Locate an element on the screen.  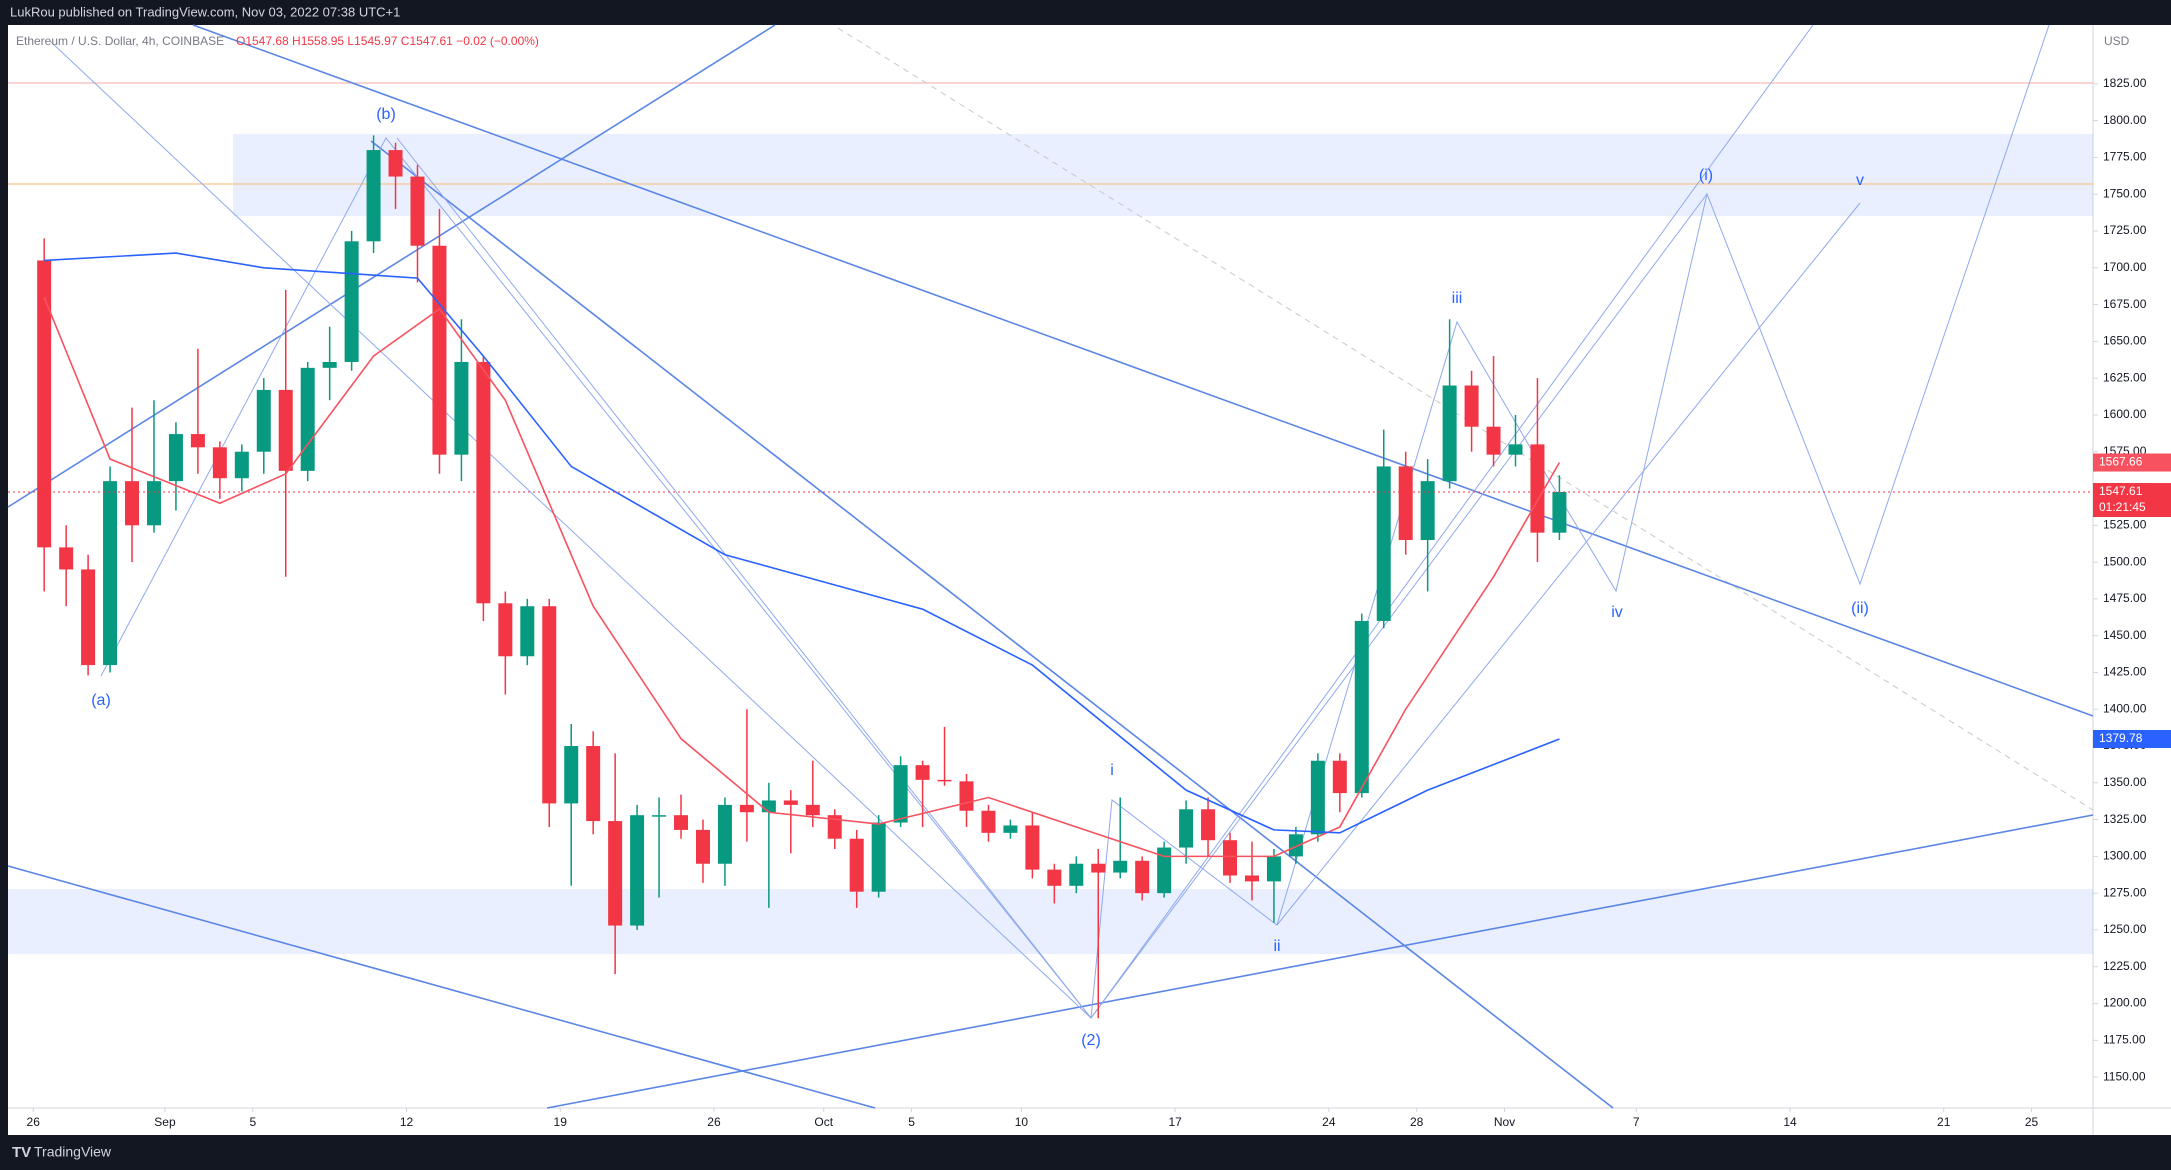
price-badge-label: 1567.66 is located at coordinates (2121, 462).